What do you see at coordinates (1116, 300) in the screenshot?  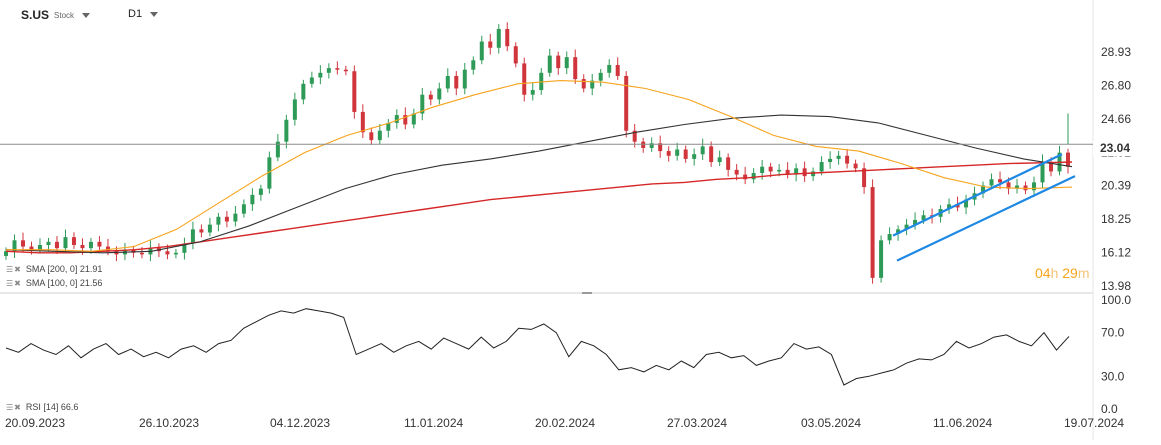 I see `rsi-tick-label: 100.0` at bounding box center [1116, 300].